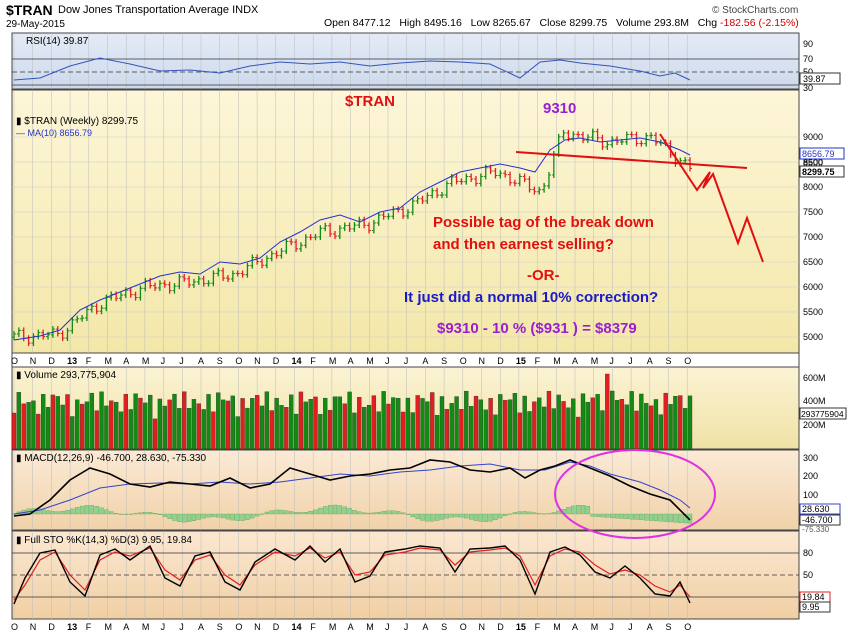  What do you see at coordinates (444, 627) in the screenshot?
I see `month-label: S` at bounding box center [444, 627].